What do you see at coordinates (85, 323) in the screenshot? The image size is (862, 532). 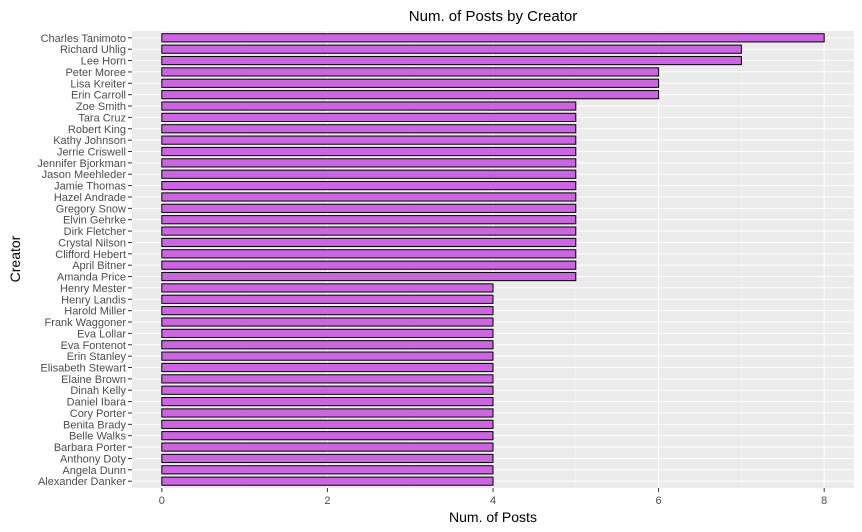 I see `y-tick-label: Frank Waggoner` at bounding box center [85, 323].